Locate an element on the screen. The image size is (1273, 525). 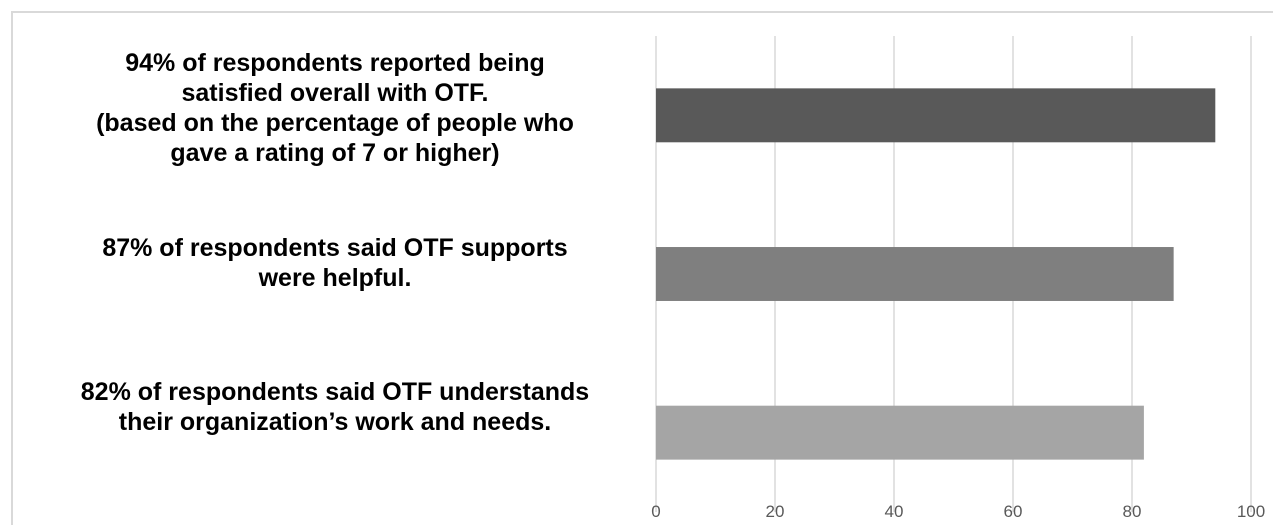
x-axis-ticks: 0 20 40 60 80 100 is located at coordinates (958, 511).